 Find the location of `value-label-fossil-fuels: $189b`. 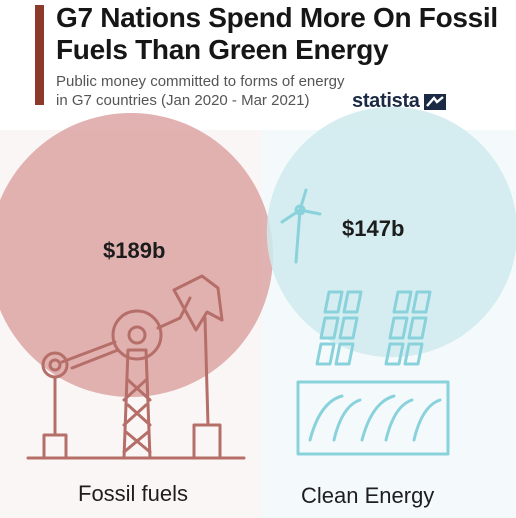

value-label-fossil-fuels: $189b is located at coordinates (134, 250).